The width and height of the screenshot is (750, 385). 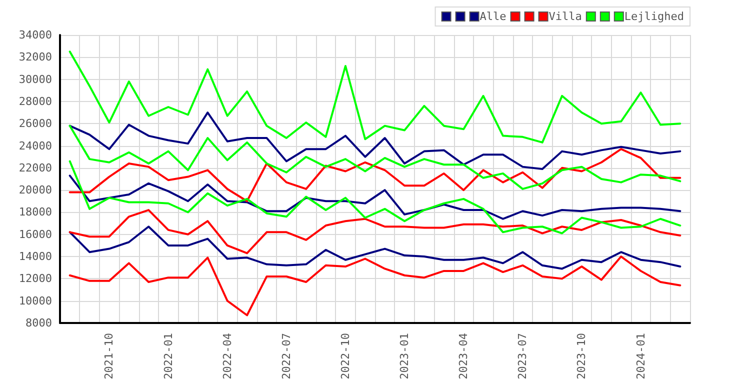 What do you see at coordinates (227, 356) in the screenshot?
I see `x-tick-label: 2022-04` at bounding box center [227, 356].